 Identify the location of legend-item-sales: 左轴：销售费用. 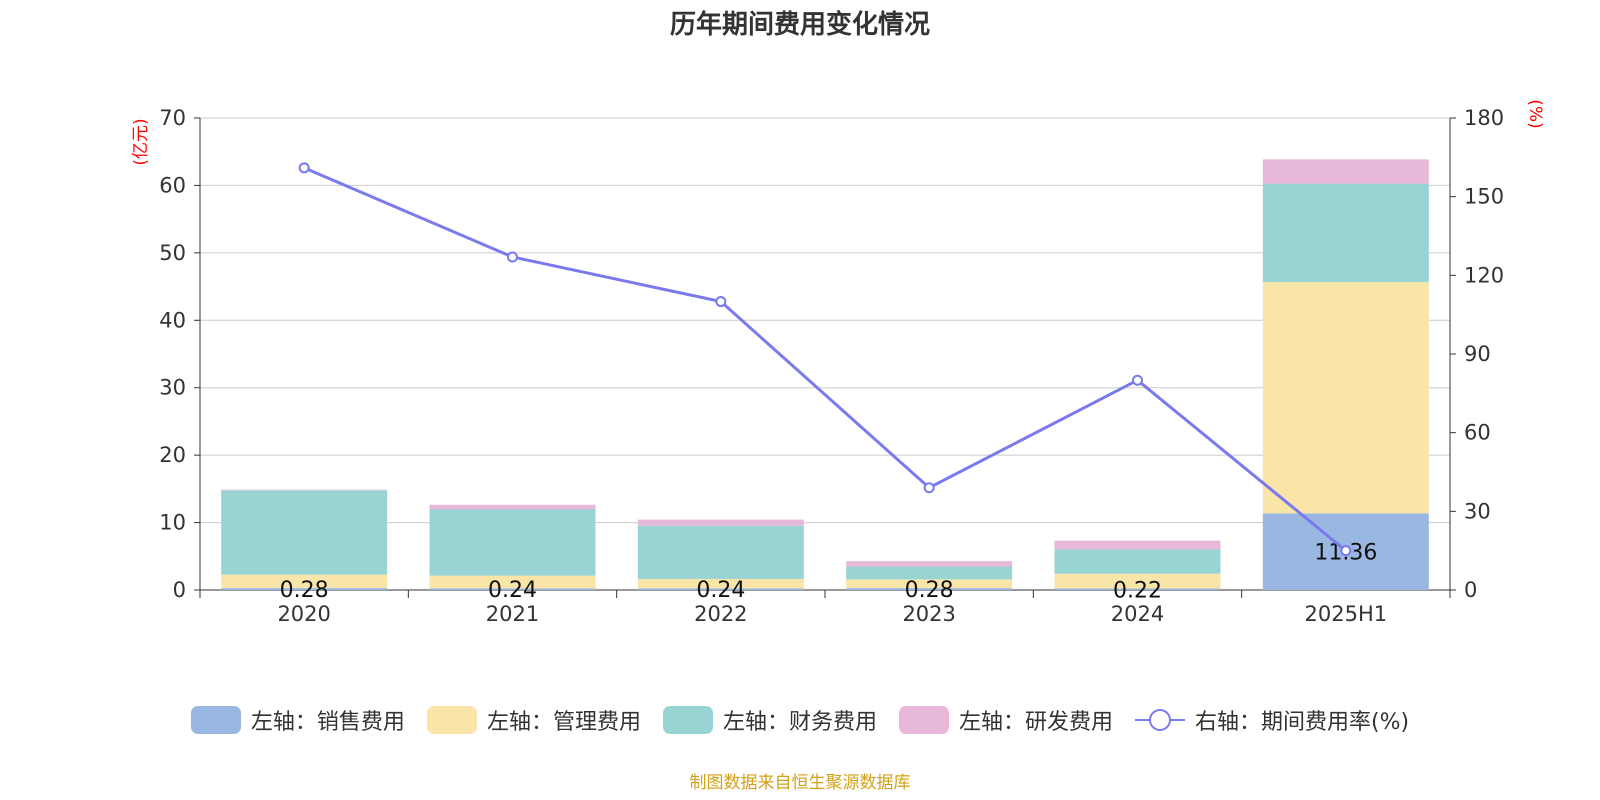
(297, 720).